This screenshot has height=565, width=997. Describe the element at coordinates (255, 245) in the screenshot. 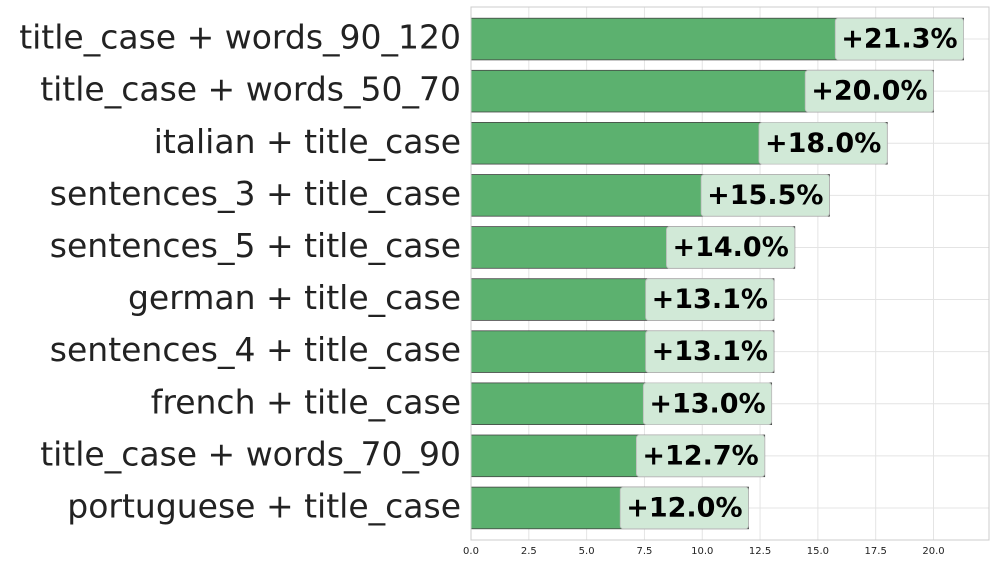

I see `y-tick-label: sentences_5 + title_case` at that location.